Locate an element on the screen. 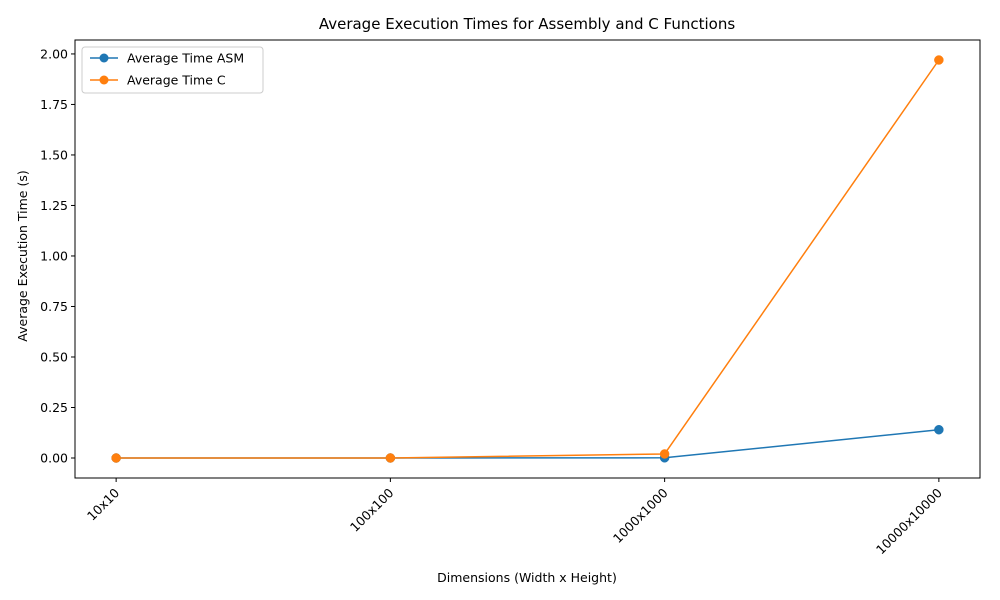 This screenshot has height=600, width=1000. legend-label-asm: Average Time ASM is located at coordinates (185, 58).